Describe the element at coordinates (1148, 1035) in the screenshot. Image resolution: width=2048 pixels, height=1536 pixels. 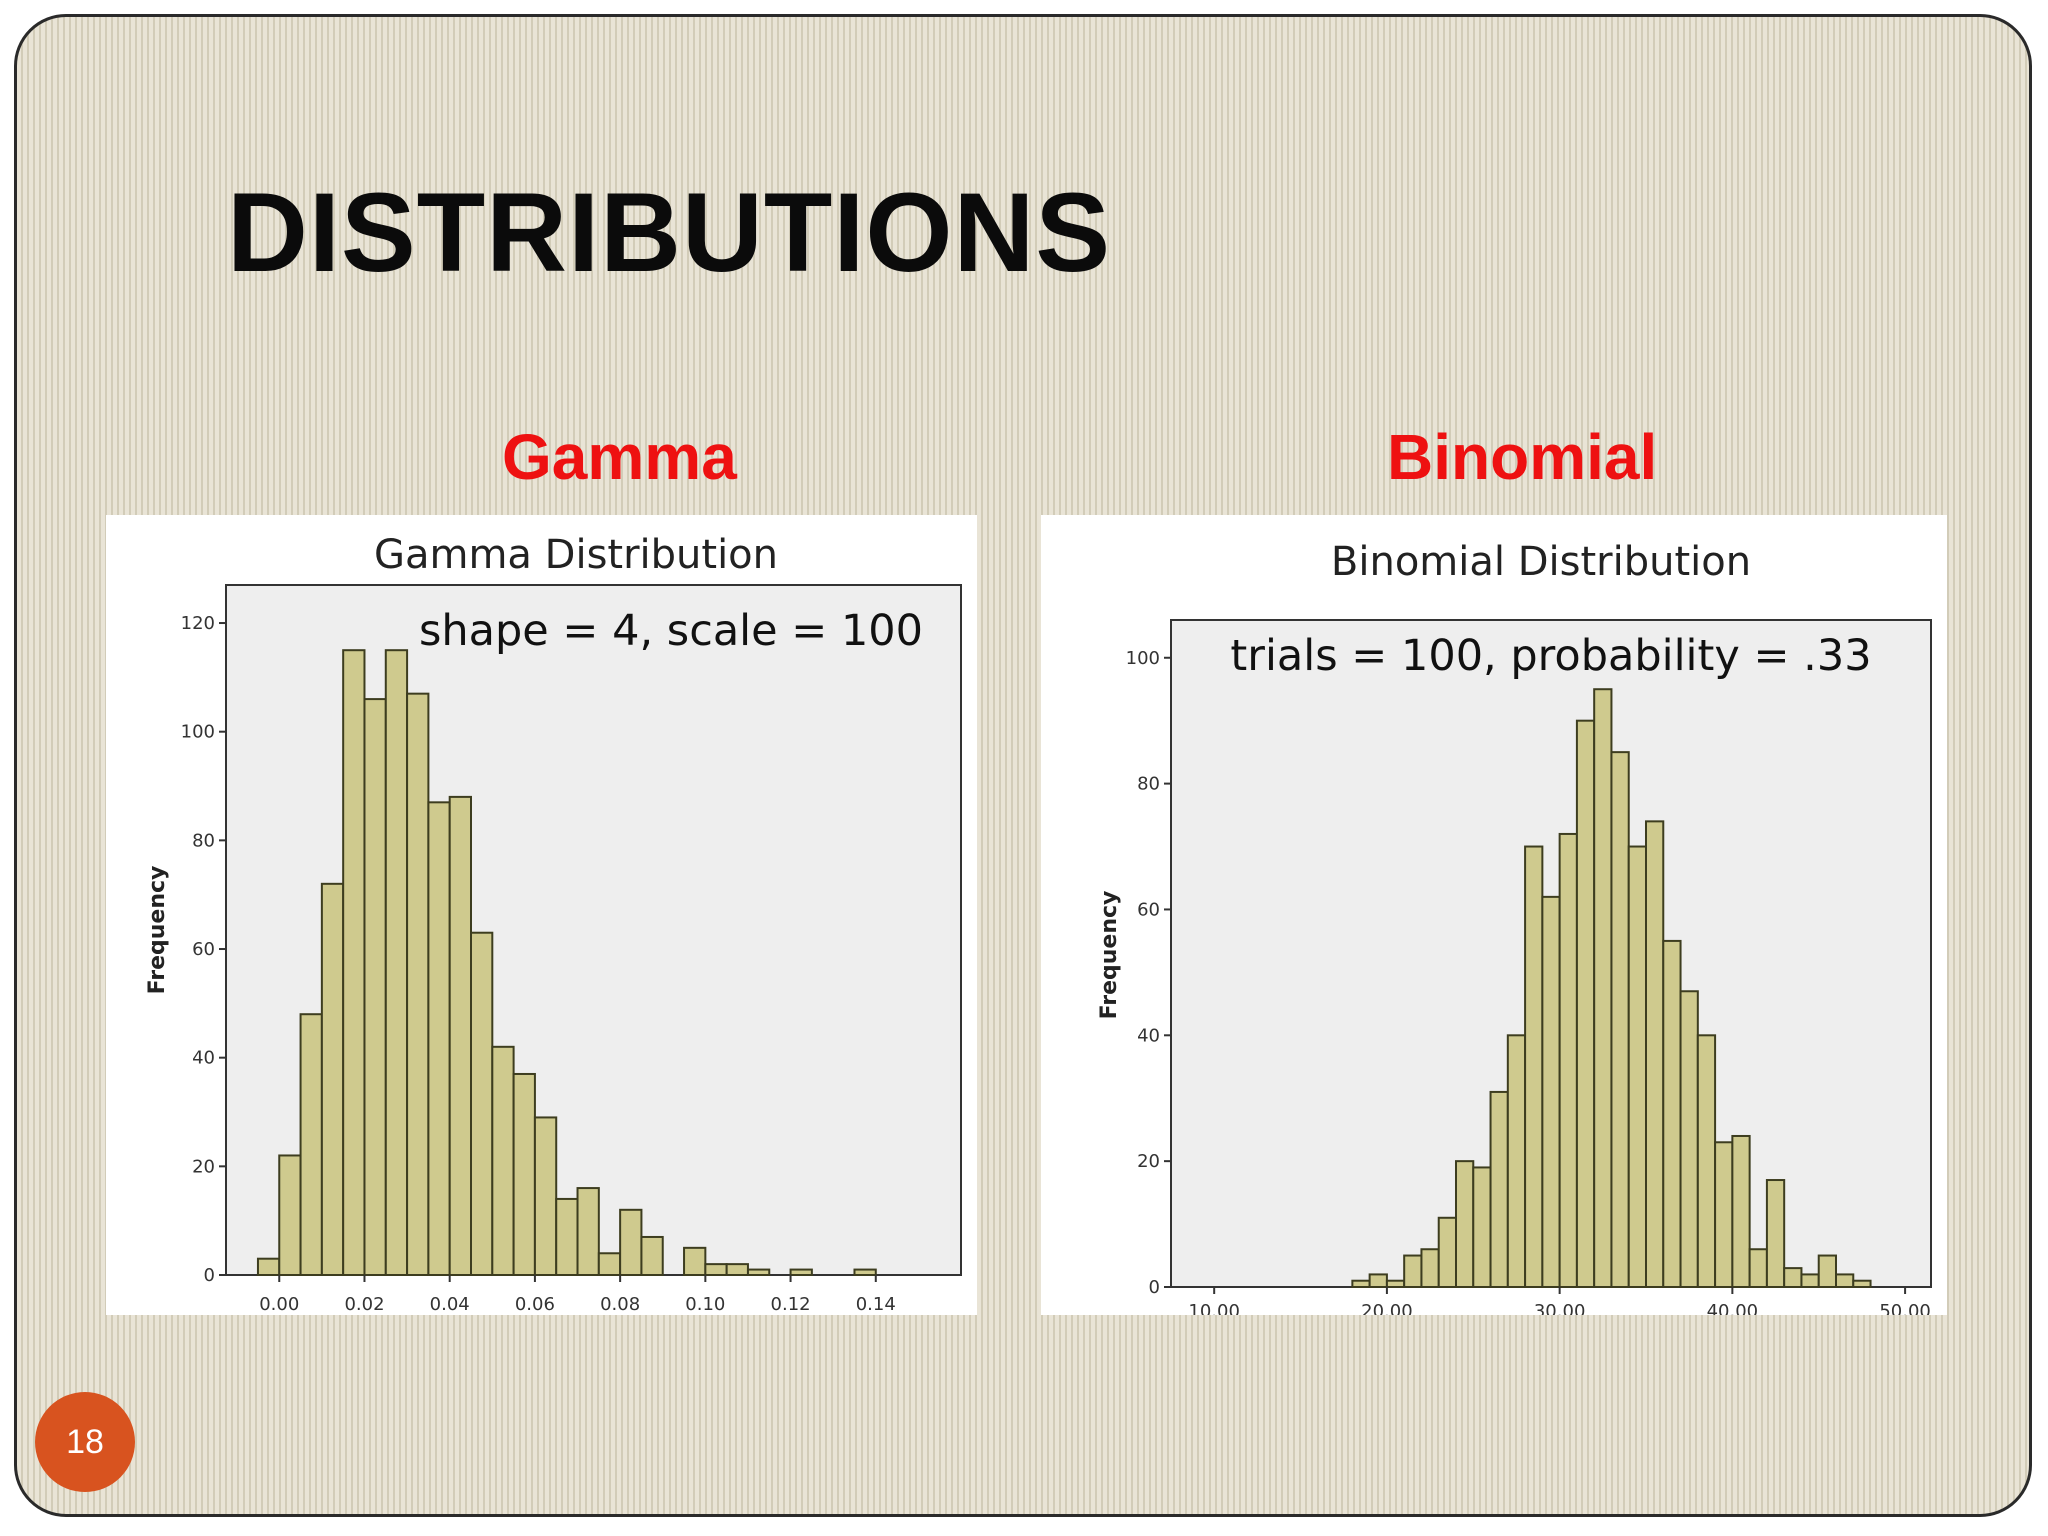
I see `binomial-y-tick-label: 40` at that location.